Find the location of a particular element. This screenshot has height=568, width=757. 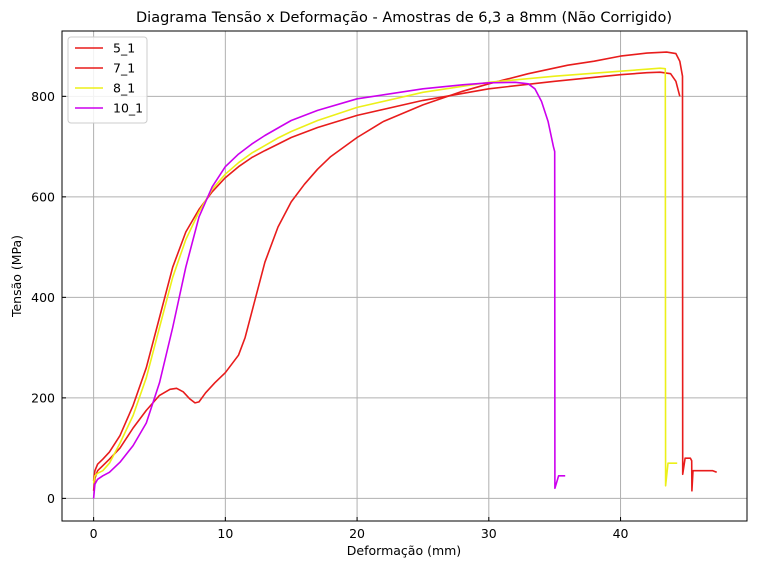

y-tick-label: 0 is located at coordinates (51, 498).